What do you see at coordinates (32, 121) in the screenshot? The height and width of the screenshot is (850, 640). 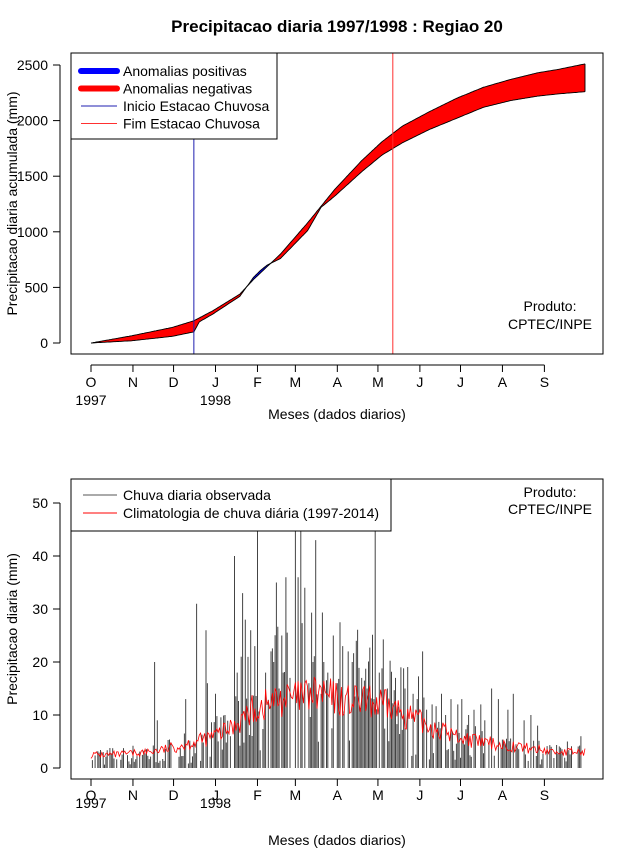 I see `y-tick-label: 2000` at bounding box center [32, 121].